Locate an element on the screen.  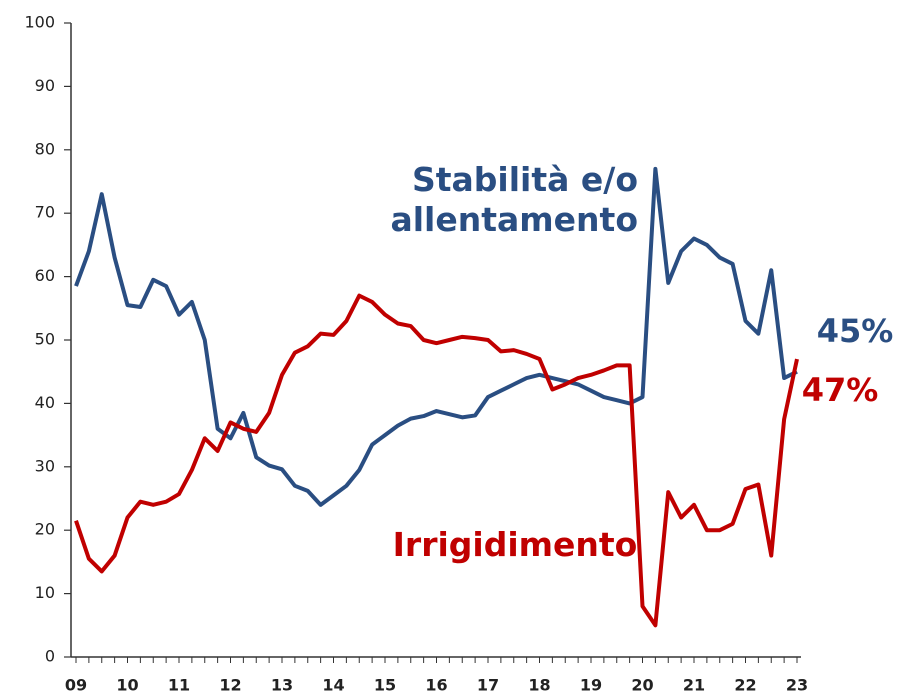
x-tick-label: 16 is located at coordinates (436, 685).